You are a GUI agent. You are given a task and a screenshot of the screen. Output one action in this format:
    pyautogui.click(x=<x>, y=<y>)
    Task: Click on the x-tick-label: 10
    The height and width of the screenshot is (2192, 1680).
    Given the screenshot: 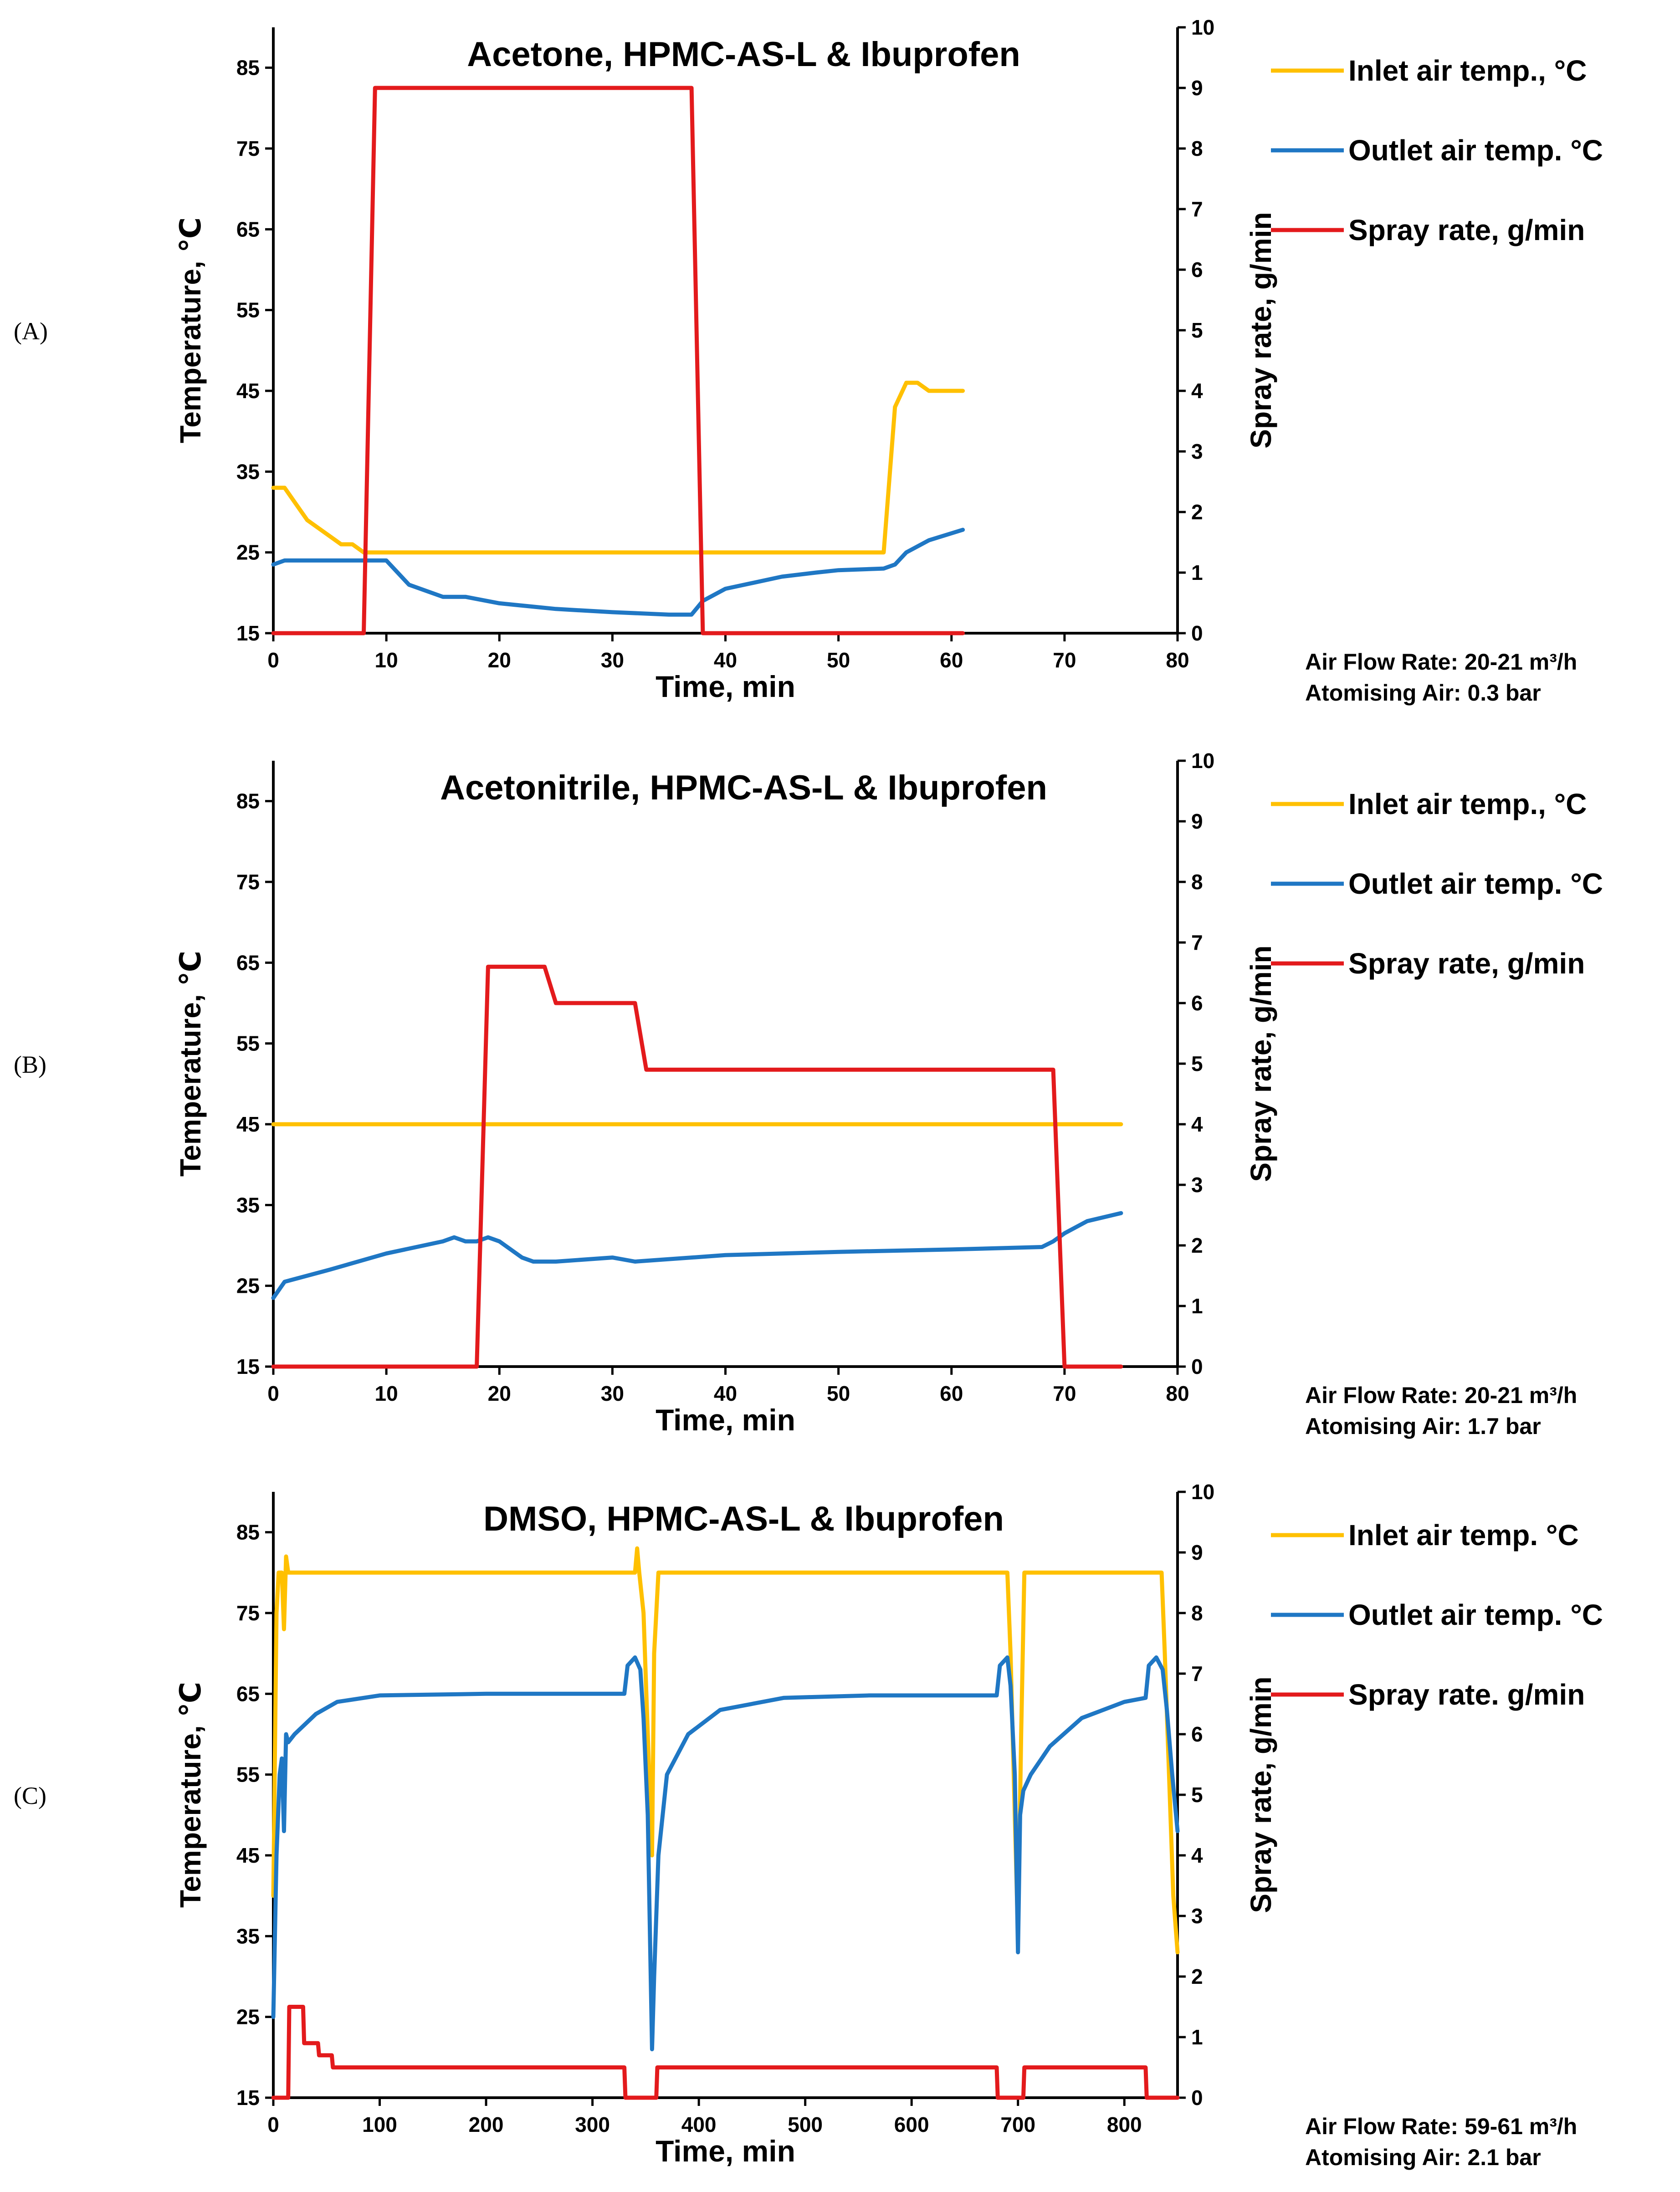 What is the action you would take?
    pyautogui.click(x=386, y=1393)
    